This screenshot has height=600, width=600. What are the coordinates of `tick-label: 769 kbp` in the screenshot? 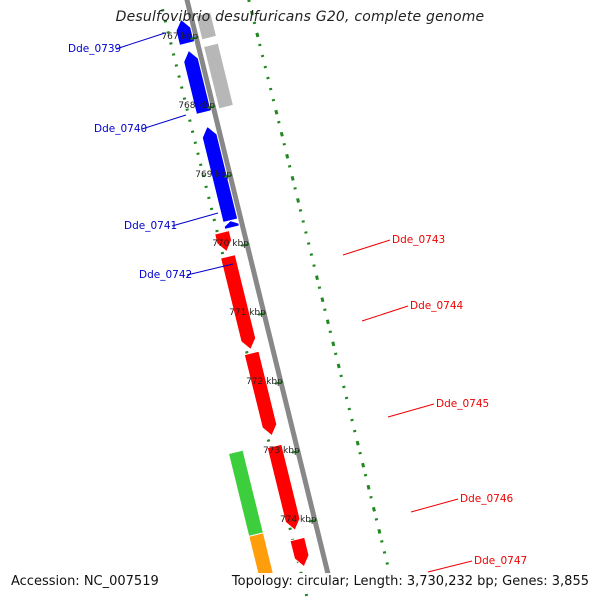 It's located at (213, 175).